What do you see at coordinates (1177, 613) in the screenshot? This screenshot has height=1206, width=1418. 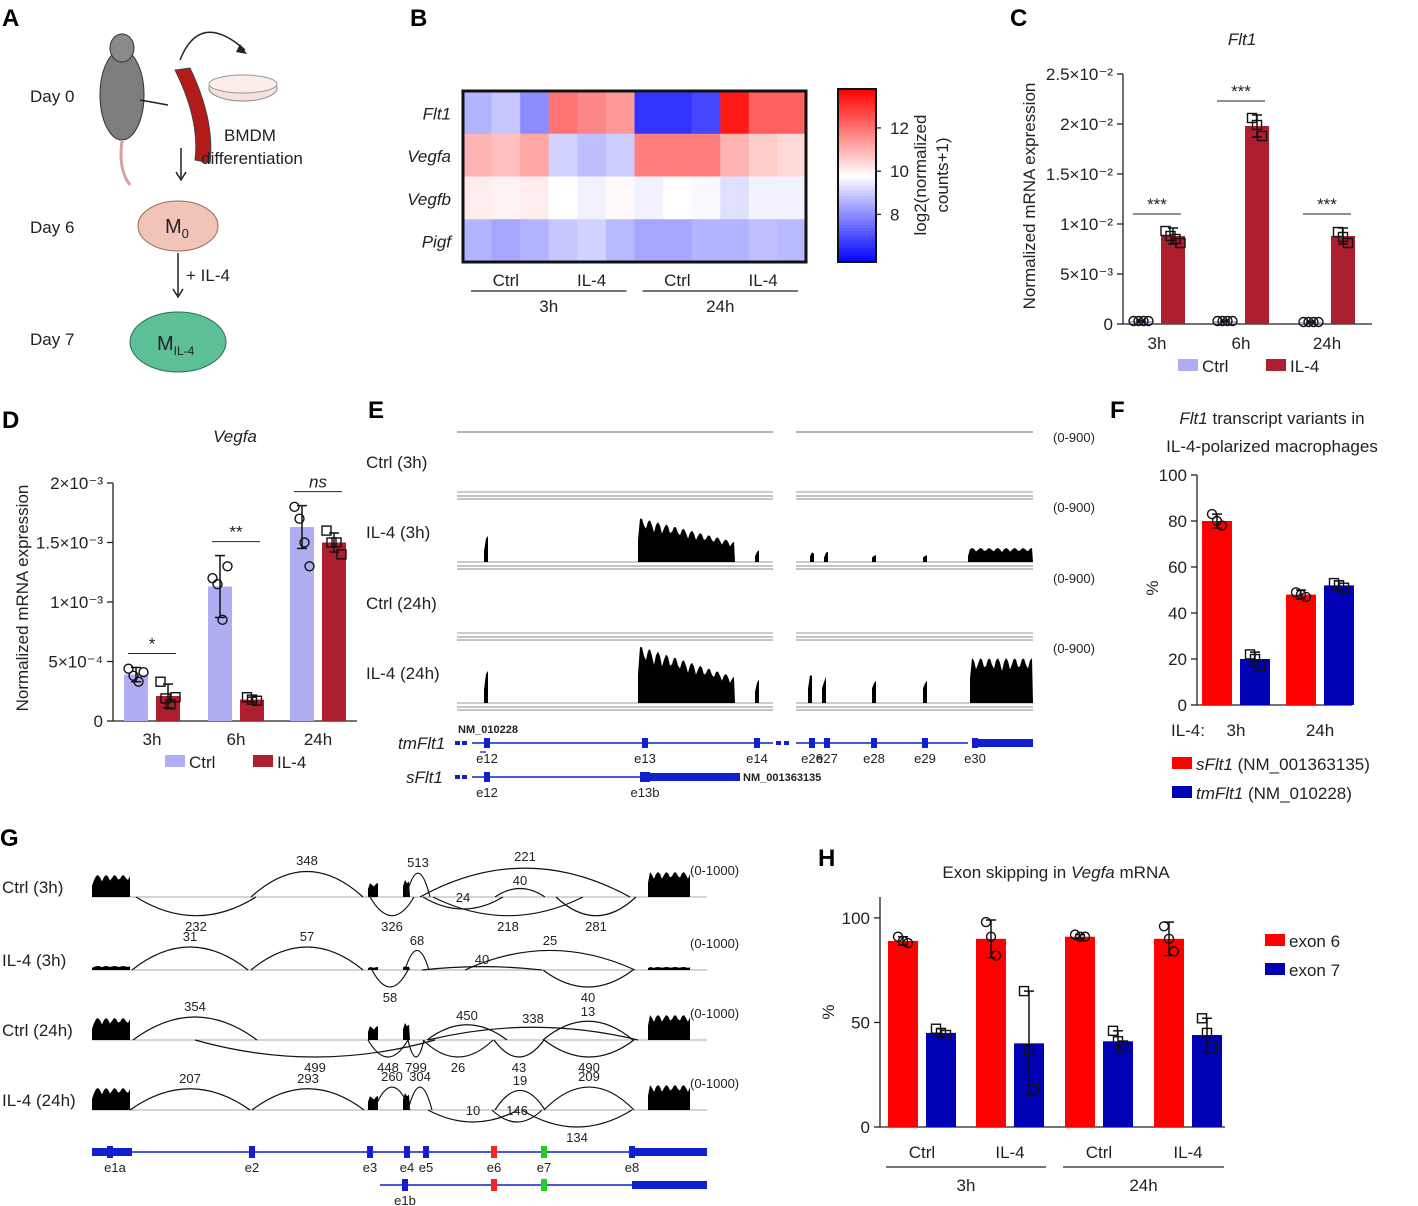 I see `y-tick-label: 40` at bounding box center [1177, 613].